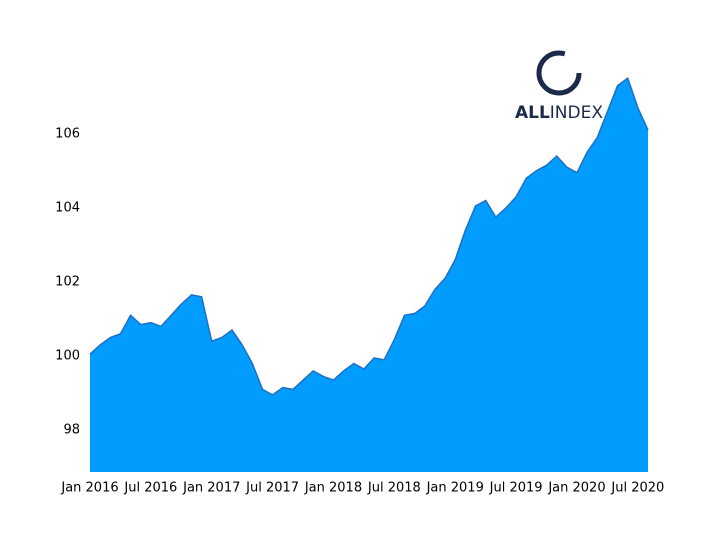 The width and height of the screenshot is (720, 540). Describe the element at coordinates (637, 488) in the screenshot. I see `x-tick-label: Jul 2020` at that location.